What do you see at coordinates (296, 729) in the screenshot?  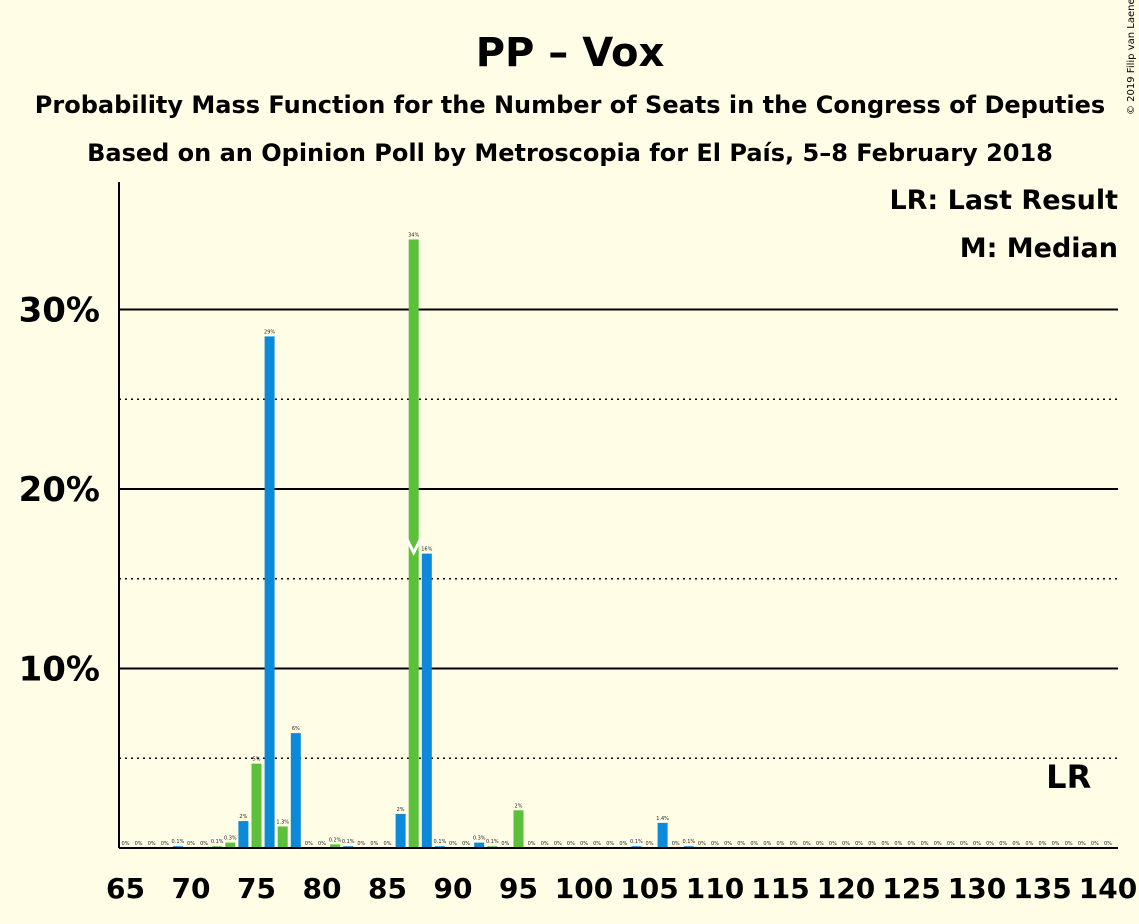 I see `bar-value-label: 6%` at bounding box center [296, 729].